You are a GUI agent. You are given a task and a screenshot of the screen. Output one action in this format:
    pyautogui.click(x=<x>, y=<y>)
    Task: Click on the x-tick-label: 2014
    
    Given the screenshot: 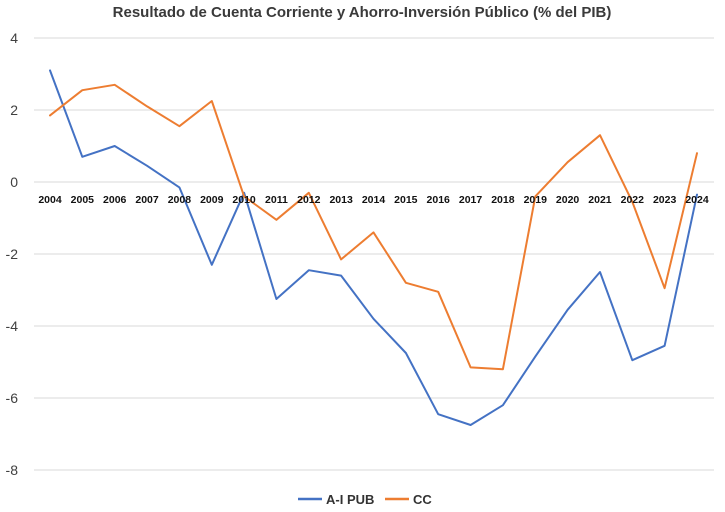 What is the action you would take?
    pyautogui.click(x=374, y=200)
    